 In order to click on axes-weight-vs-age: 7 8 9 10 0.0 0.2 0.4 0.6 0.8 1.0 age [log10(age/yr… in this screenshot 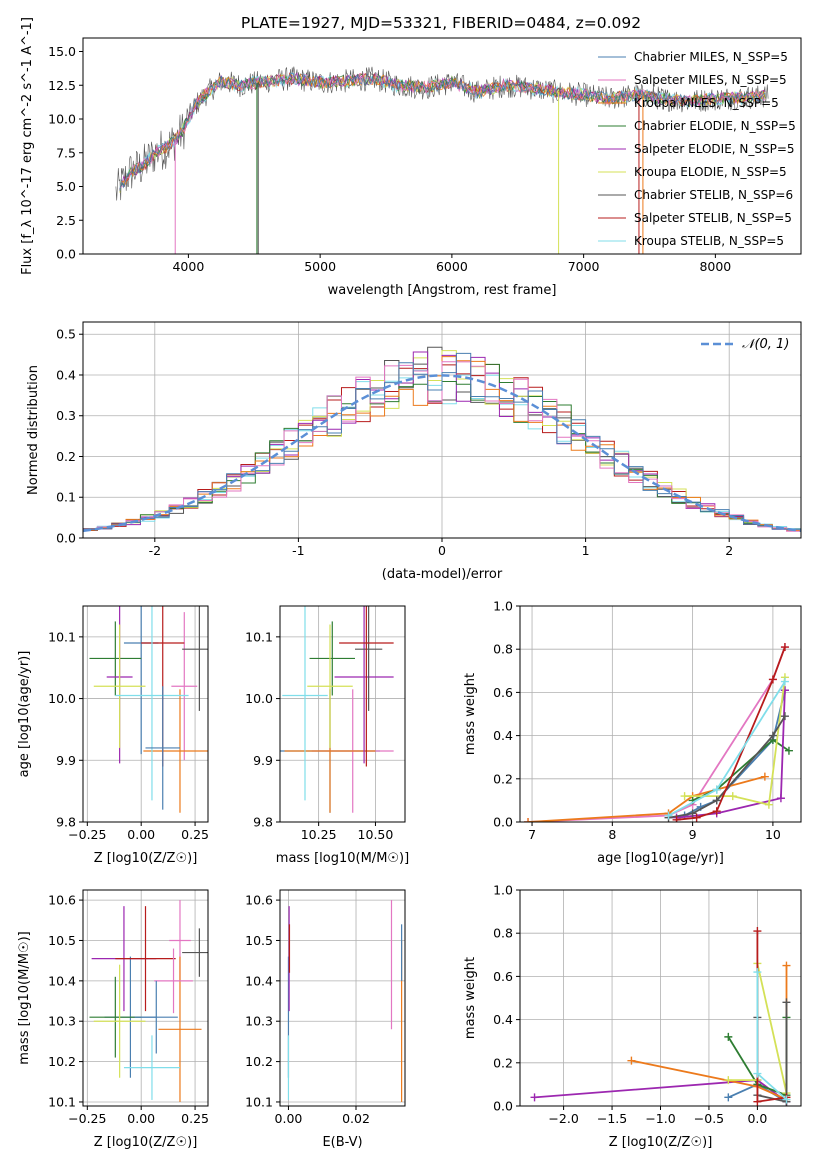, I will do `click(632, 732)`.